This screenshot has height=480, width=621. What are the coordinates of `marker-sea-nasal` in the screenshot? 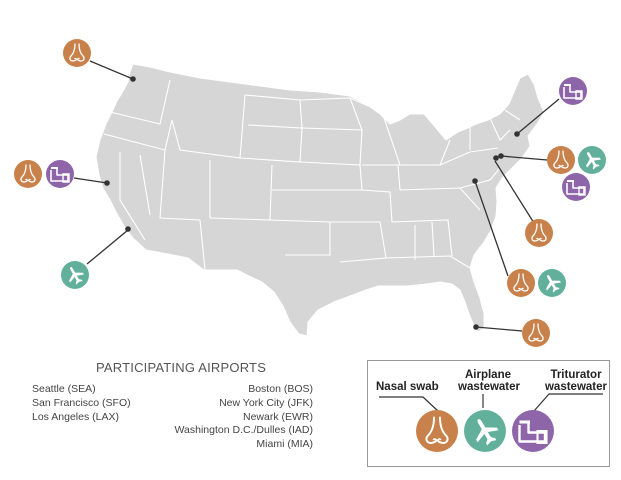 It's located at (77, 53).